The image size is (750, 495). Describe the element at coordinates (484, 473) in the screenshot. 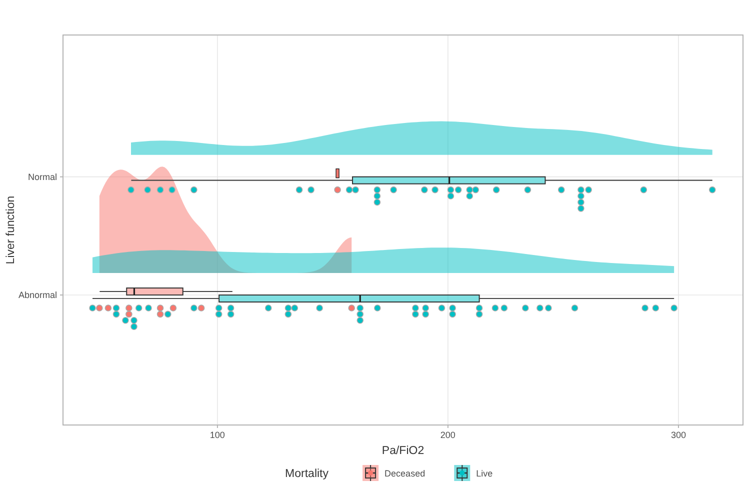

I see `legend-label: Live` at that location.